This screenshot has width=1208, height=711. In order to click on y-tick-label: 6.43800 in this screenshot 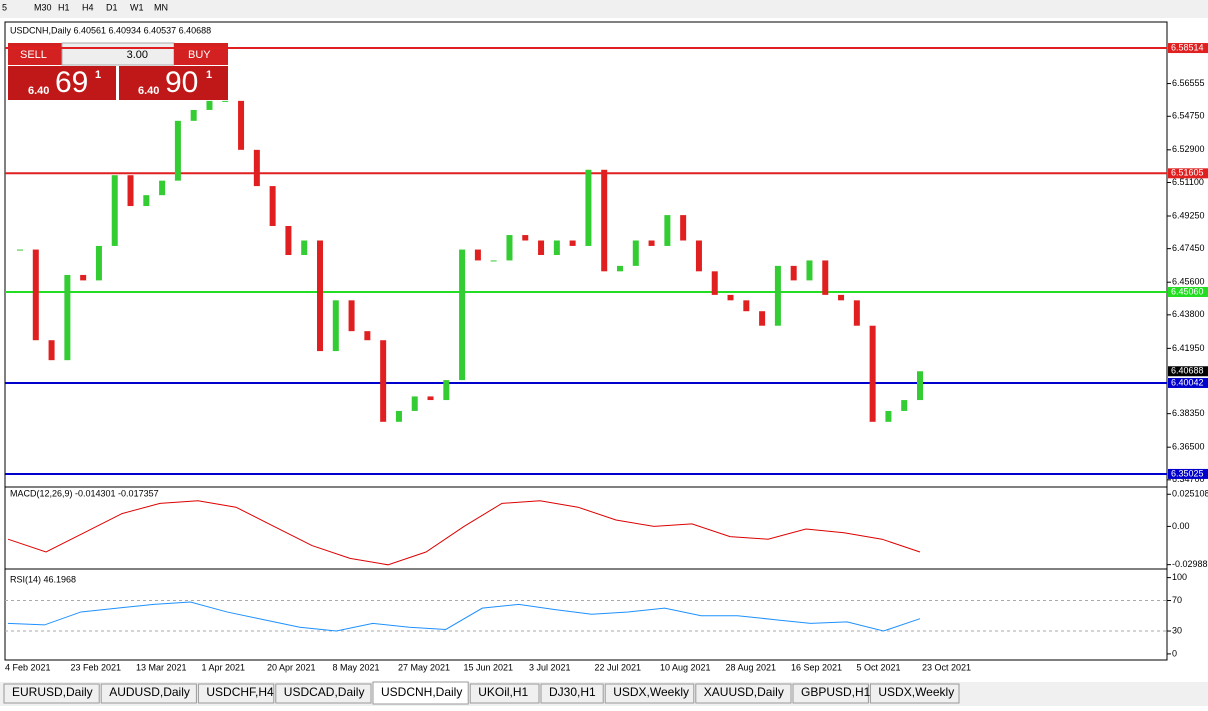, I will do `click(1188, 314)`.